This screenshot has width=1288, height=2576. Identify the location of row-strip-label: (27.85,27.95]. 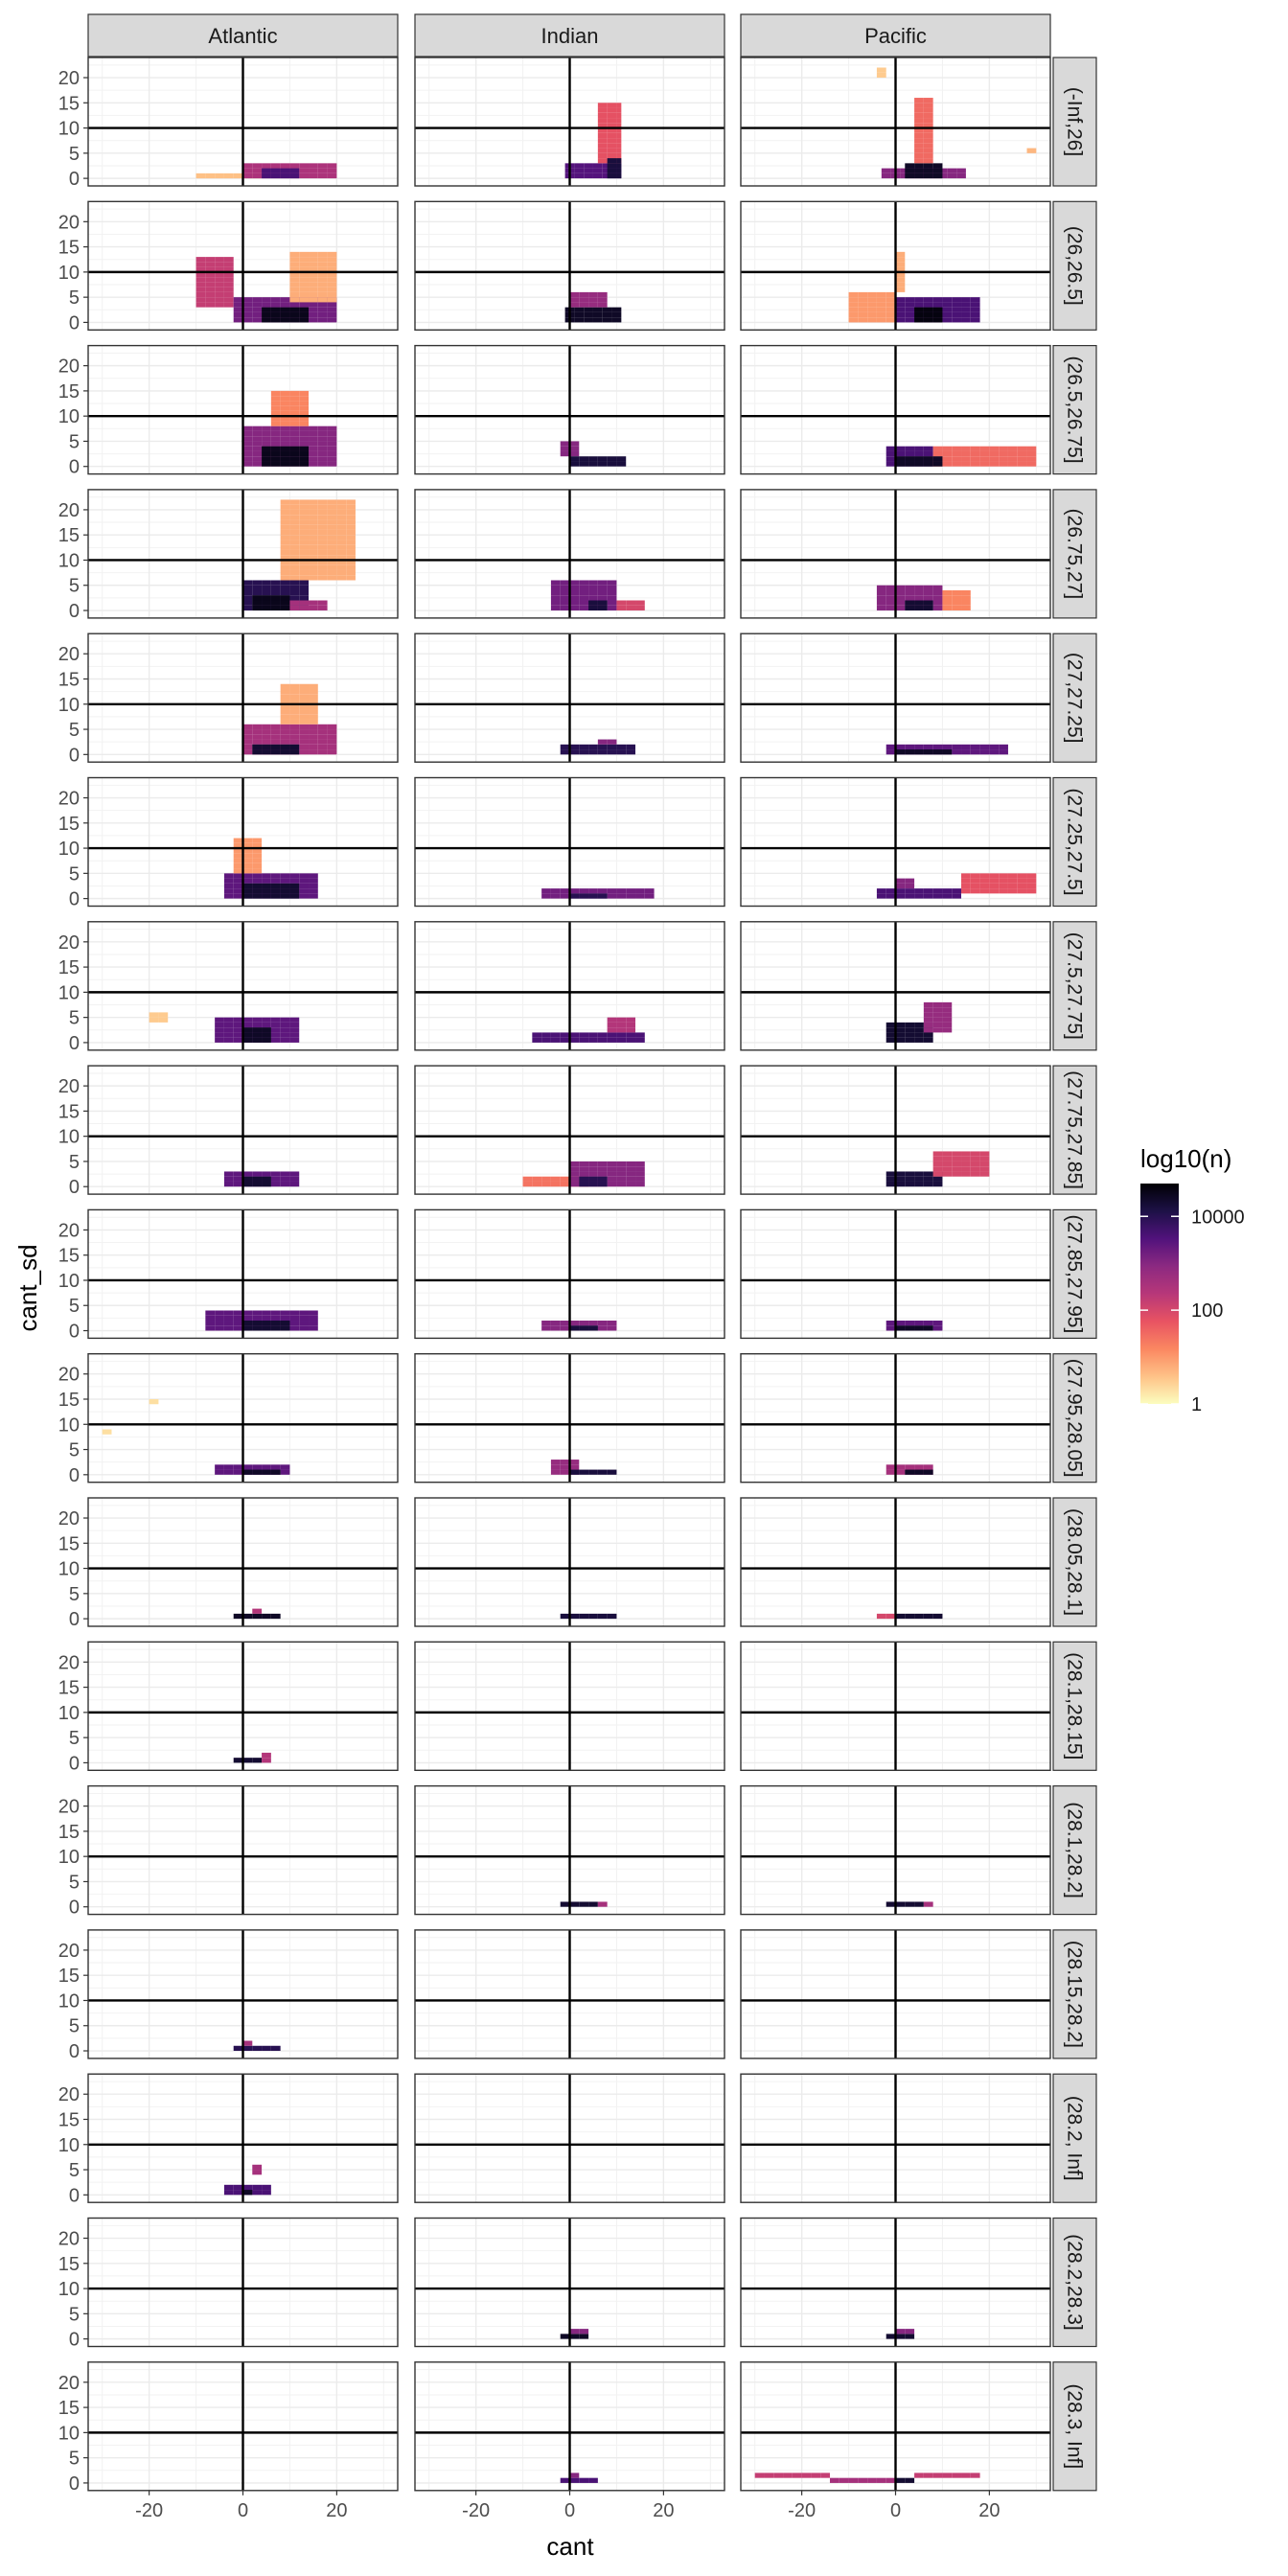
(1075, 1274).